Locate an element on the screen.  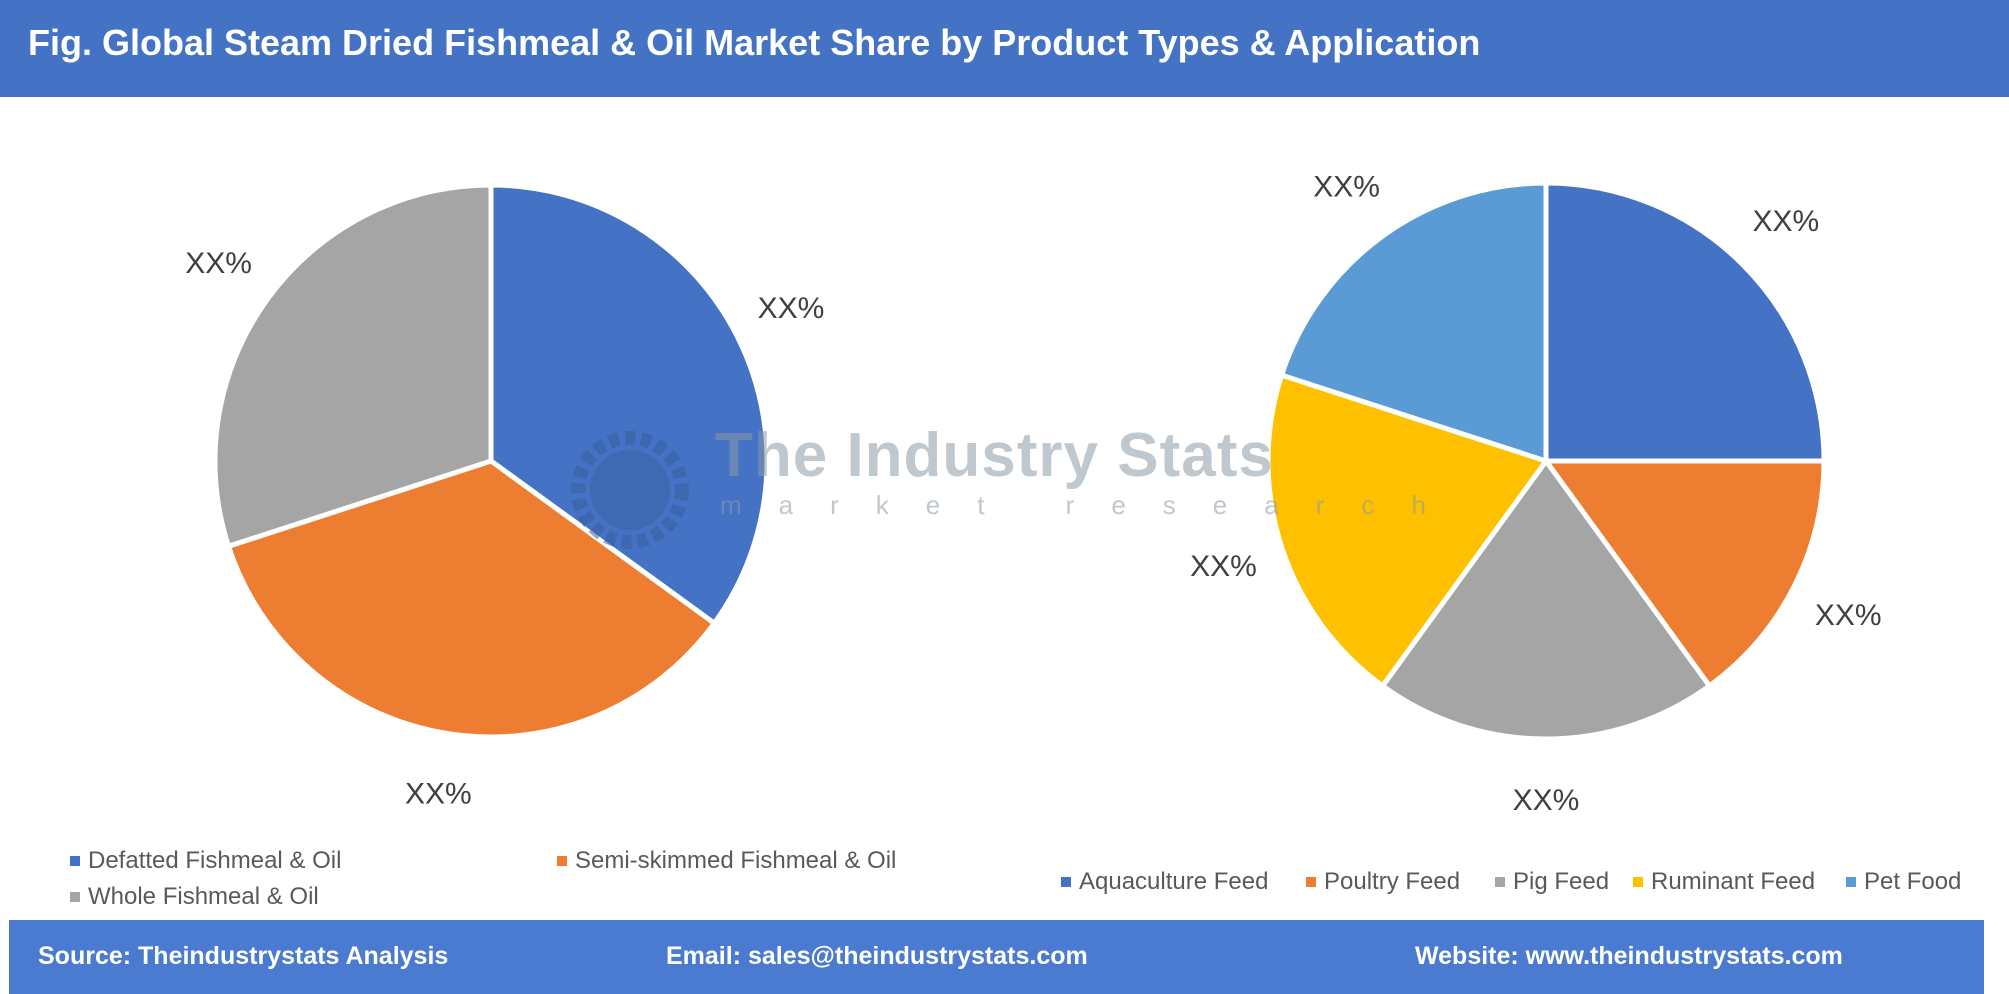
legend-item: Whole Fishmeal & Oil is located at coordinates (194, 897).